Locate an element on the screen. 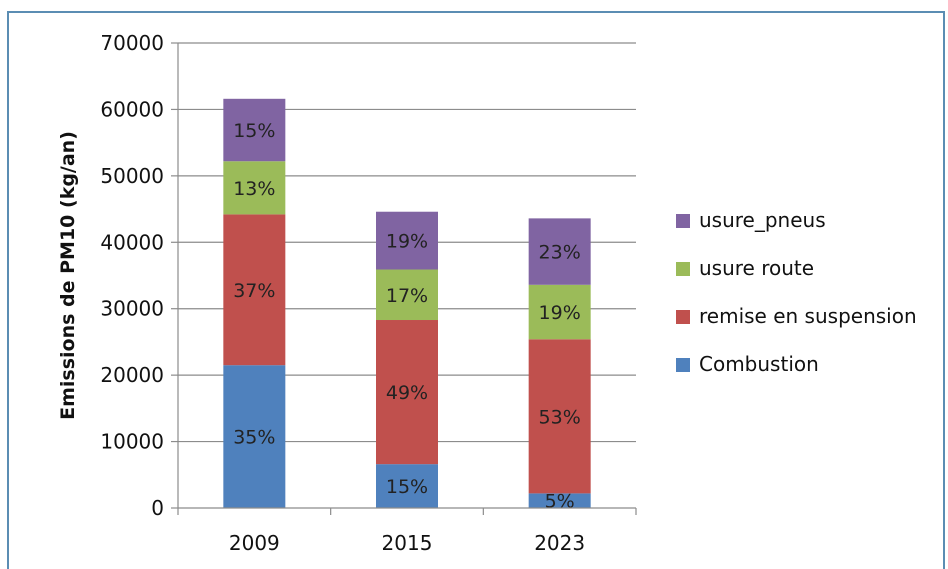 The width and height of the screenshot is (948, 569). legend-label: remise en suspension is located at coordinates (808, 316).